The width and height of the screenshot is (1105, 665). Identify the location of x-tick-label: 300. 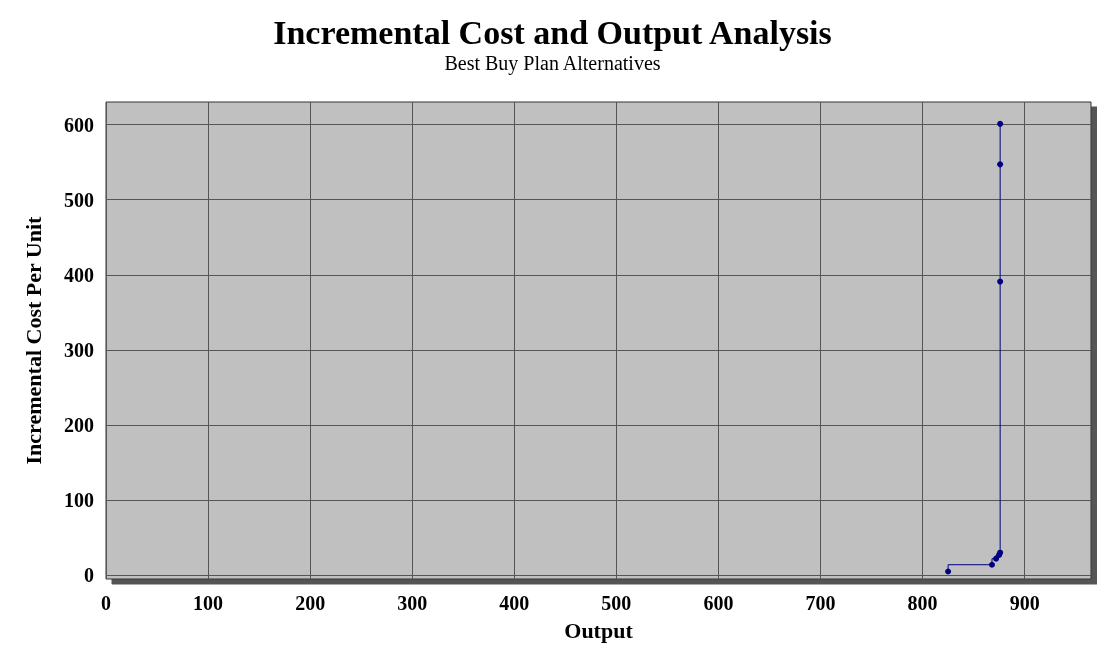
(412, 603).